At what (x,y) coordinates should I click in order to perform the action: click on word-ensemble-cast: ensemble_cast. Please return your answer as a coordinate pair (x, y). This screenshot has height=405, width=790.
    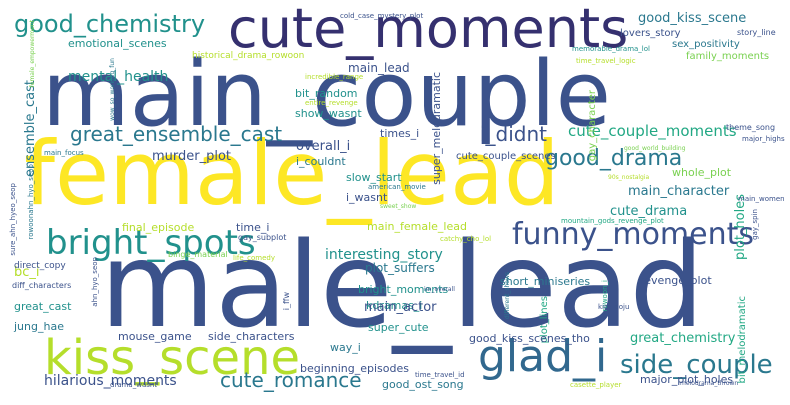
    Looking at the image, I should click on (30, 129).